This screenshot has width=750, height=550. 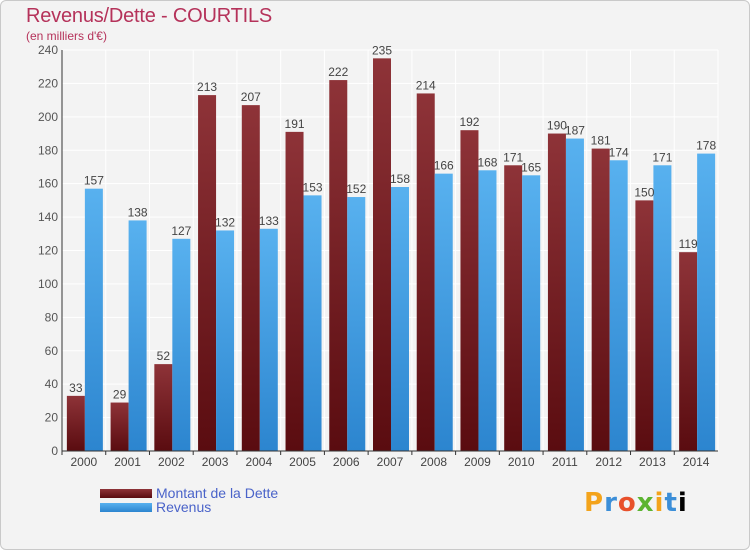 I want to click on y-tick-label: 120, so click(x=48, y=251).